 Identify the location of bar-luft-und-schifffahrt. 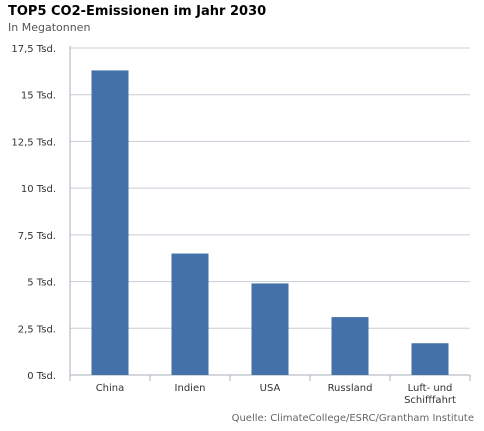
(430, 359).